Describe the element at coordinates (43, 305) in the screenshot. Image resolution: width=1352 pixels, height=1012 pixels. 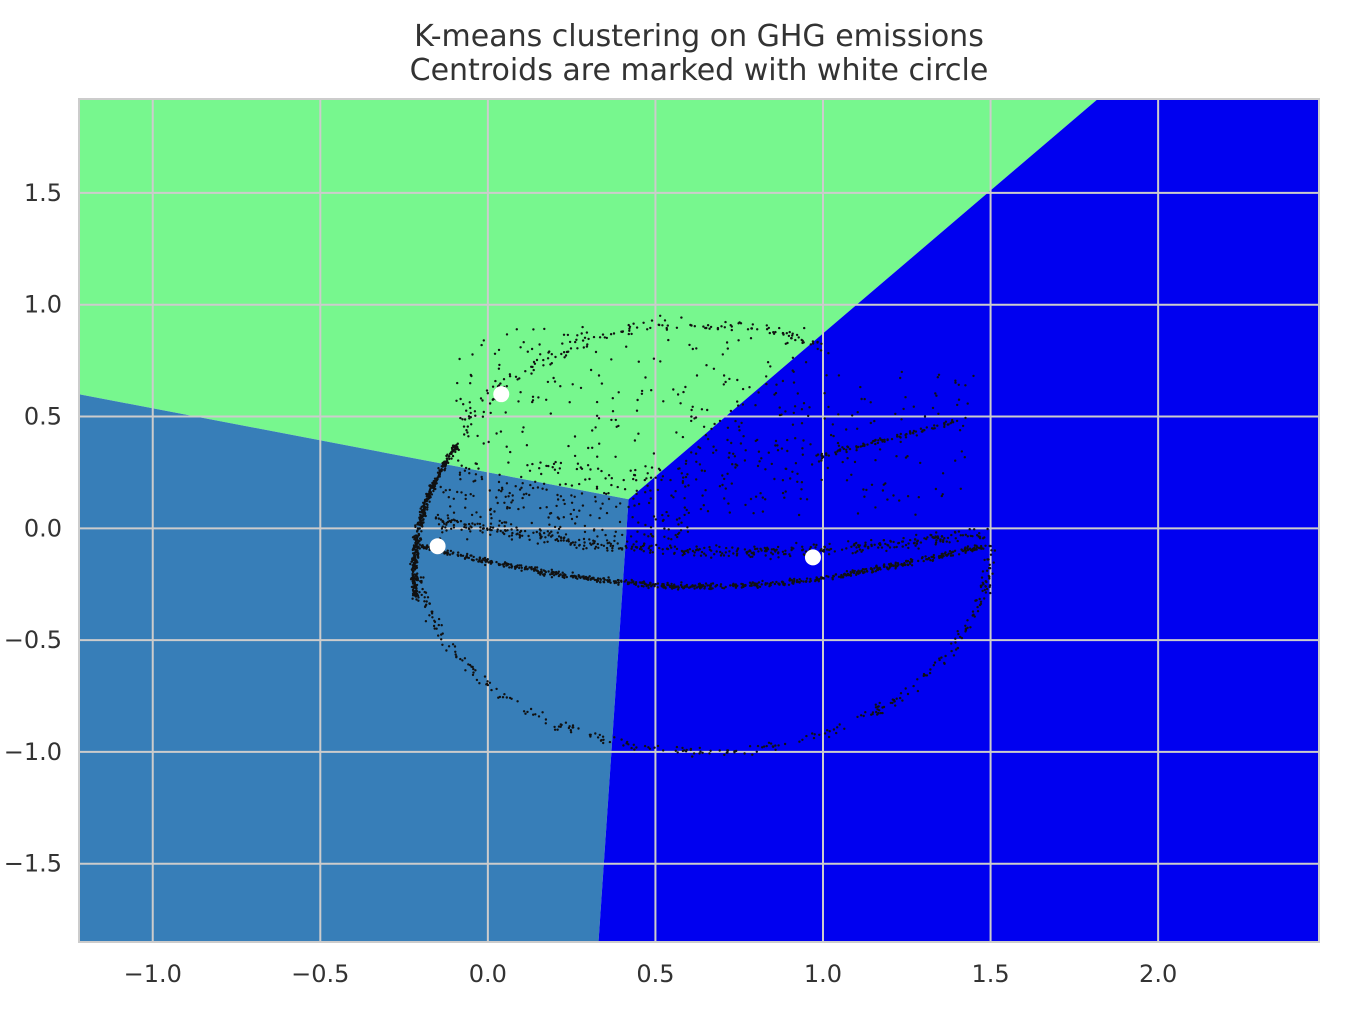
I see `y-tick-label: 1.0` at that location.